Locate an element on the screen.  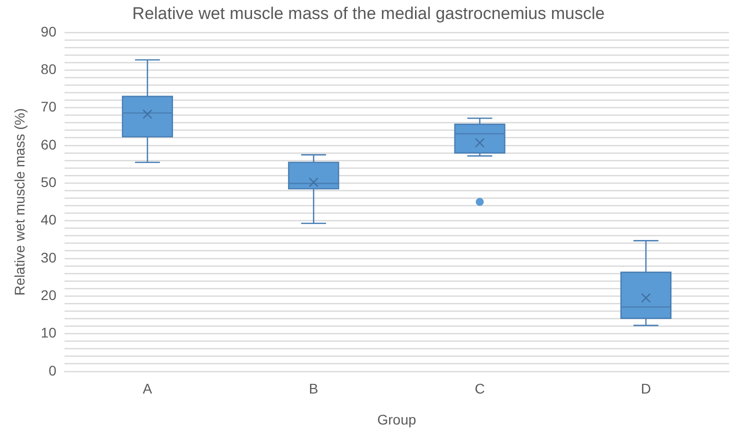
y-tick-label: 0 is located at coordinates (52, 370).